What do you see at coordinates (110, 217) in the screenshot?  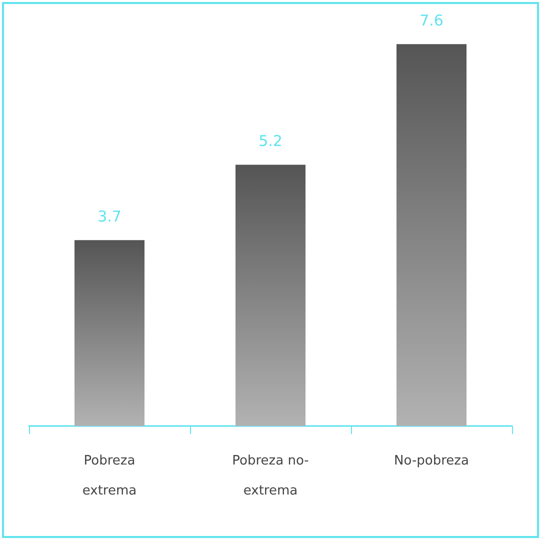 I see `data-label: 3.7` at bounding box center [110, 217].